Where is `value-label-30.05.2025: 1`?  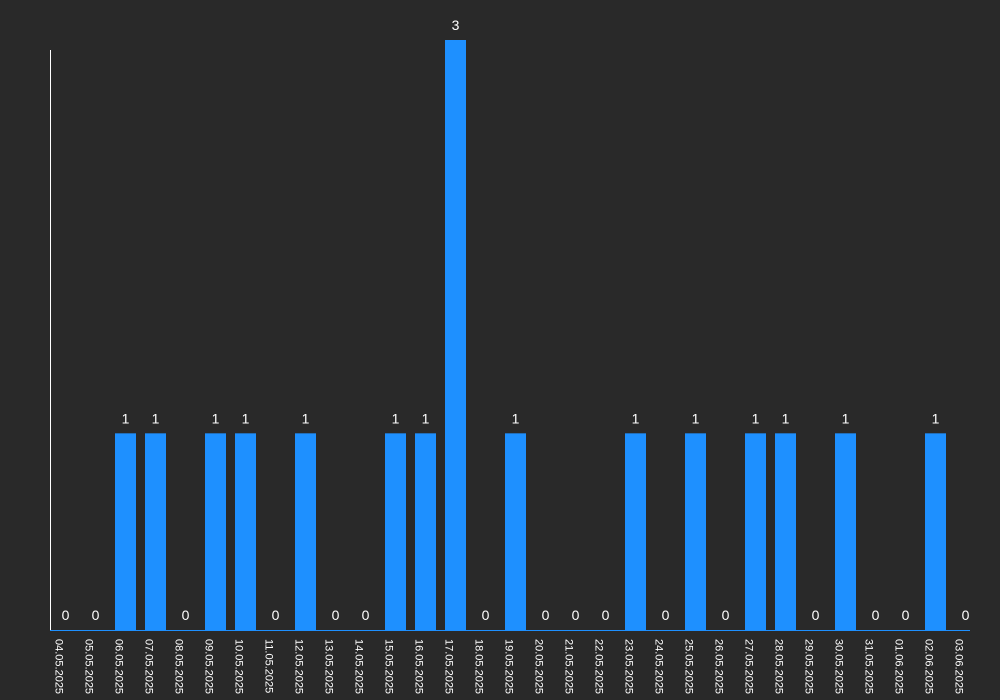
value-label-30.05.2025: 1 is located at coordinates (846, 418).